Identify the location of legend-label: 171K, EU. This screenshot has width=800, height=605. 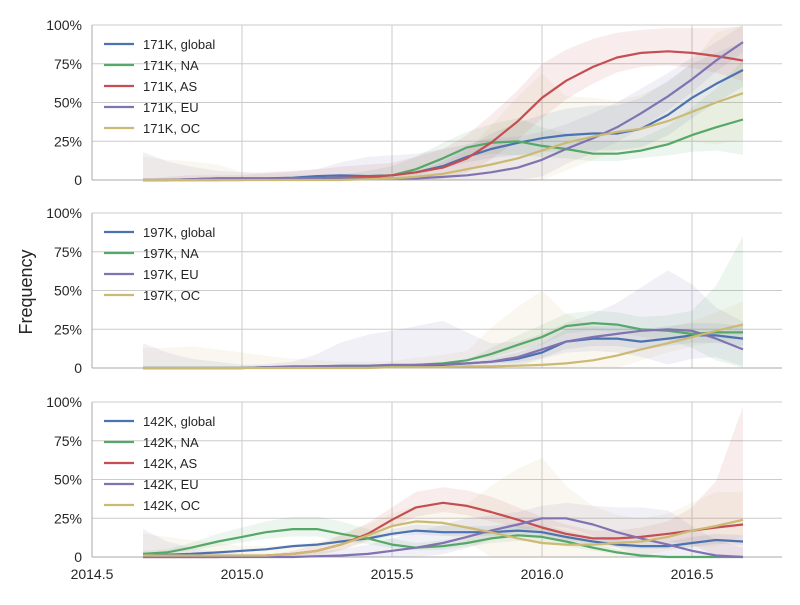
(171, 107).